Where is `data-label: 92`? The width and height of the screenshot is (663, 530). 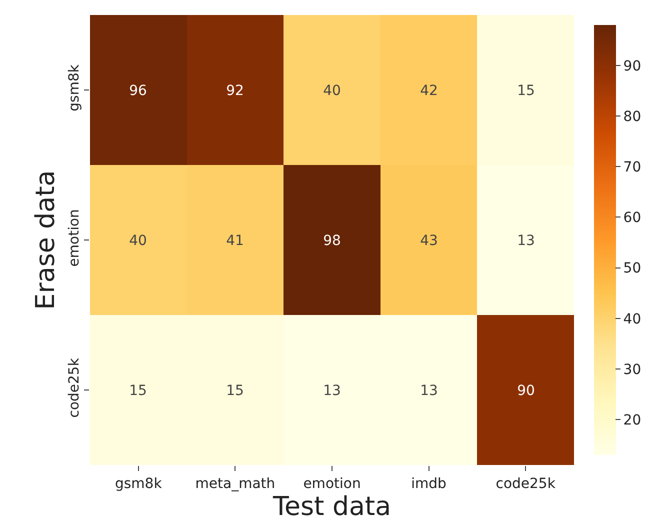
data-label: 92 is located at coordinates (235, 90).